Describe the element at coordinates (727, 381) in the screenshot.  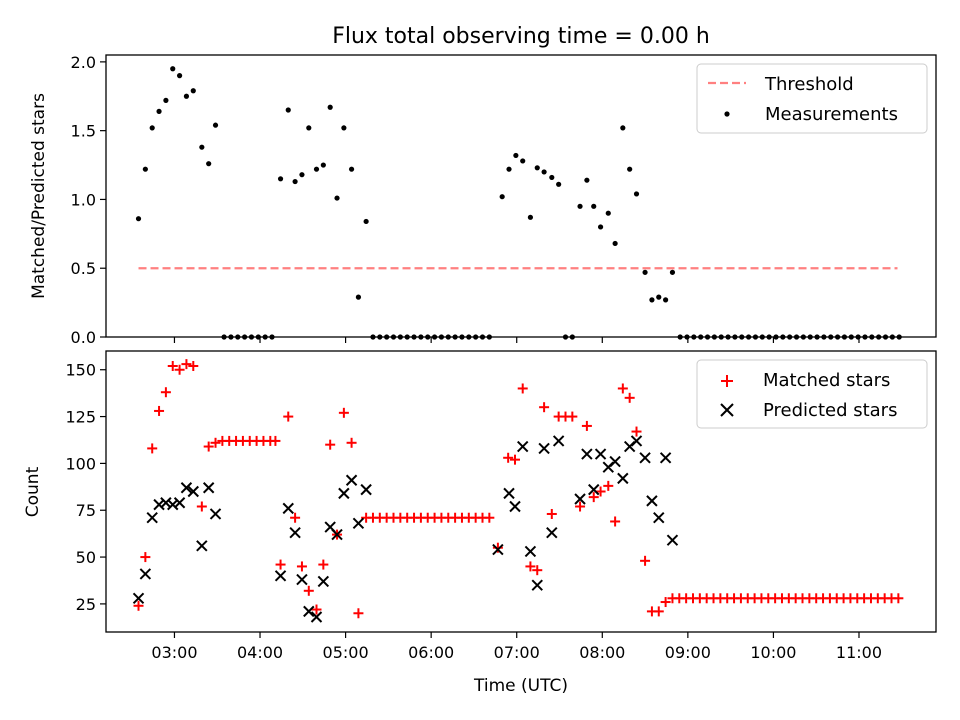
I see `legend-matched-swatch` at that location.